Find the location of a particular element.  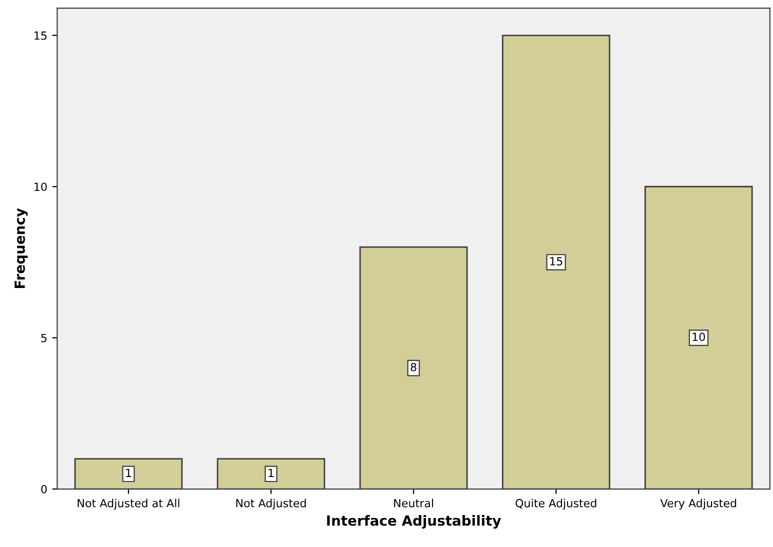

x-tick-label: Neutral is located at coordinates (414, 503).